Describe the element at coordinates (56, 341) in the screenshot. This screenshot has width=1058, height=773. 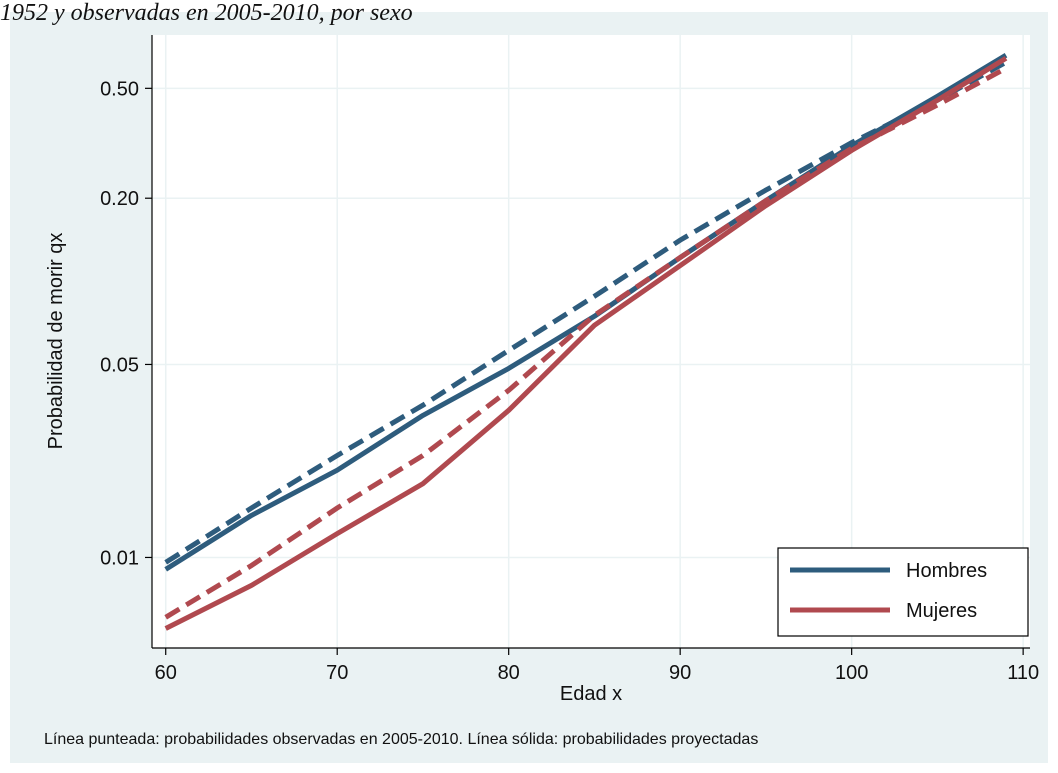
I see `y-axis-title: Probabilidad de morir qx` at that location.